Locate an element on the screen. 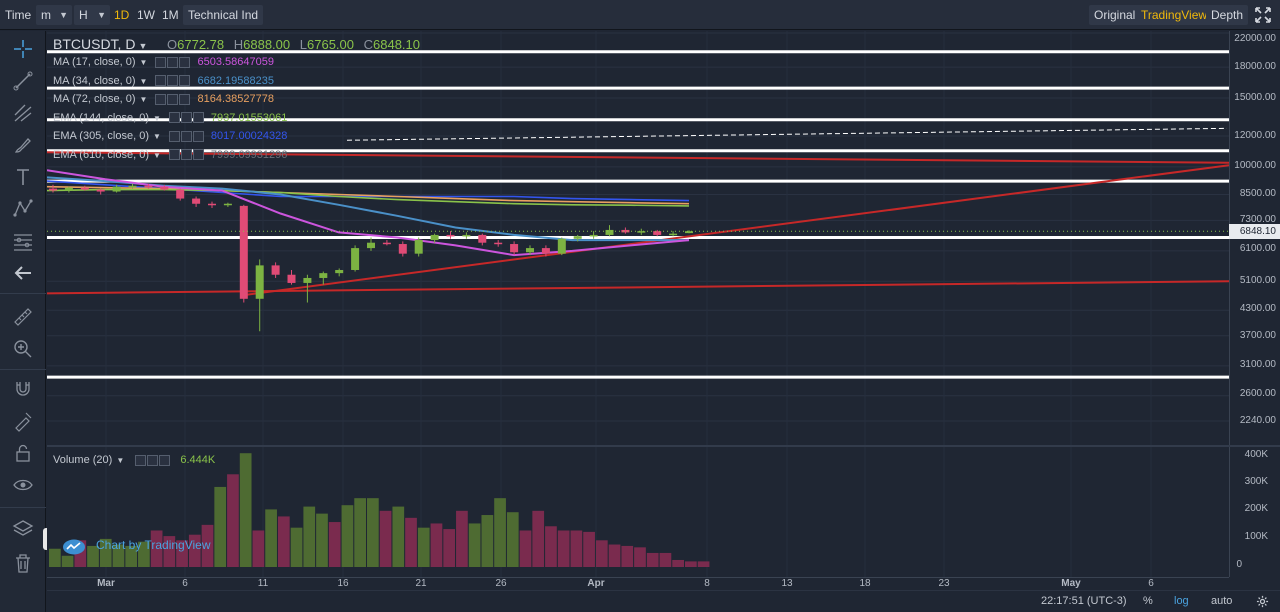 The width and height of the screenshot is (1280, 612). indicator-name: MA (72, close, 0) is located at coordinates (94, 99).